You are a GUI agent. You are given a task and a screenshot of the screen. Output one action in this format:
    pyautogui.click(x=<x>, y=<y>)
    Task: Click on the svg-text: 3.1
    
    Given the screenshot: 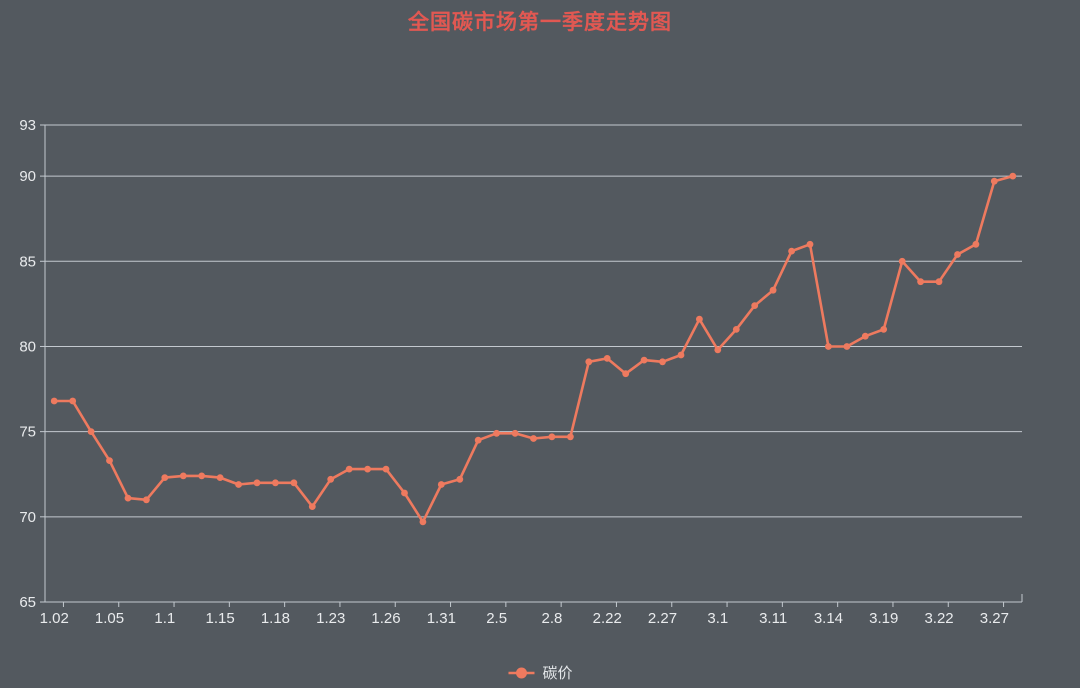 What is the action you would take?
    pyautogui.click(x=717, y=618)
    